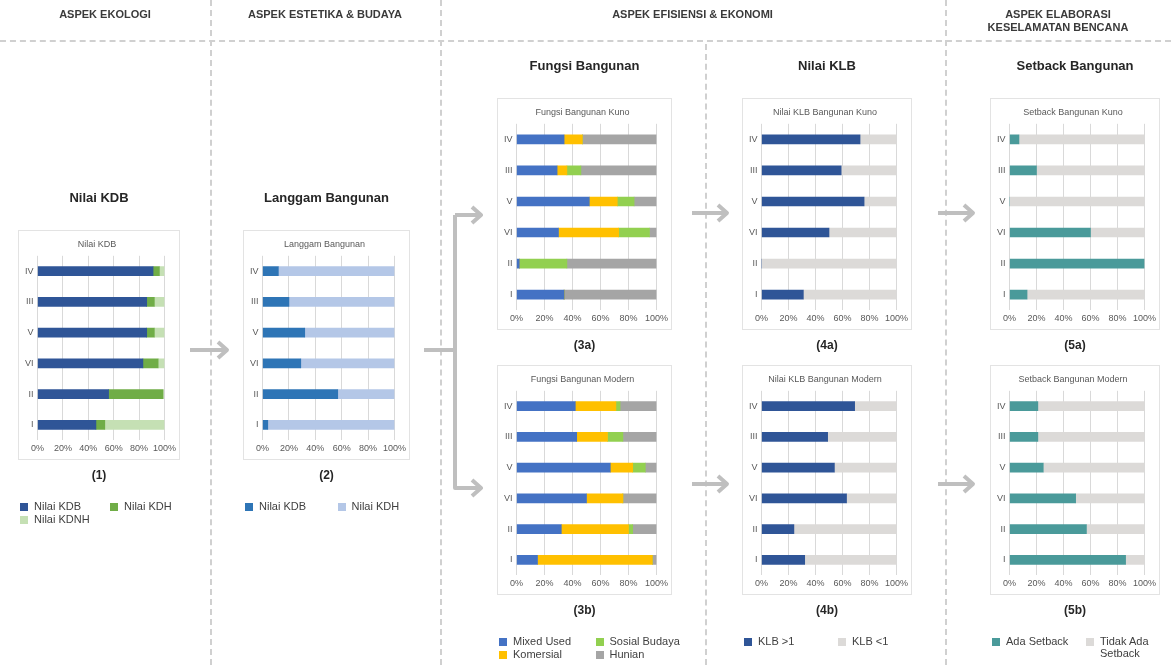  Describe the element at coordinates (627, 654) in the screenshot. I see `legend-label: Hunian` at that location.